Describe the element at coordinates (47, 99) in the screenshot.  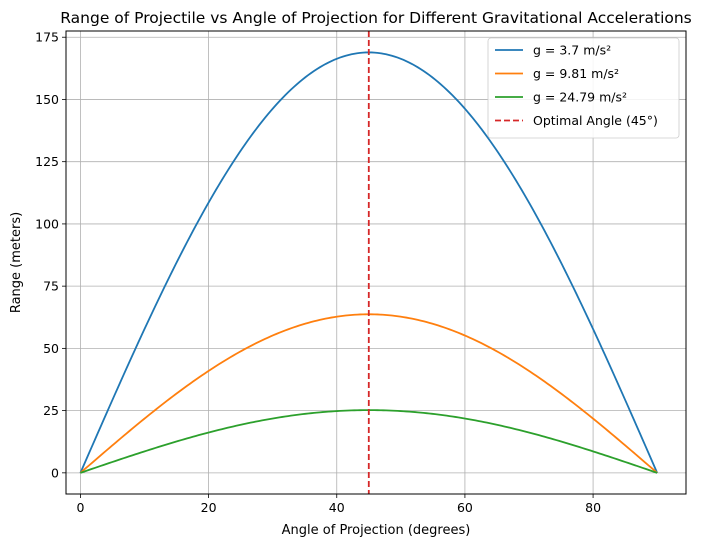
I see `y-tick-label: 150` at that location.